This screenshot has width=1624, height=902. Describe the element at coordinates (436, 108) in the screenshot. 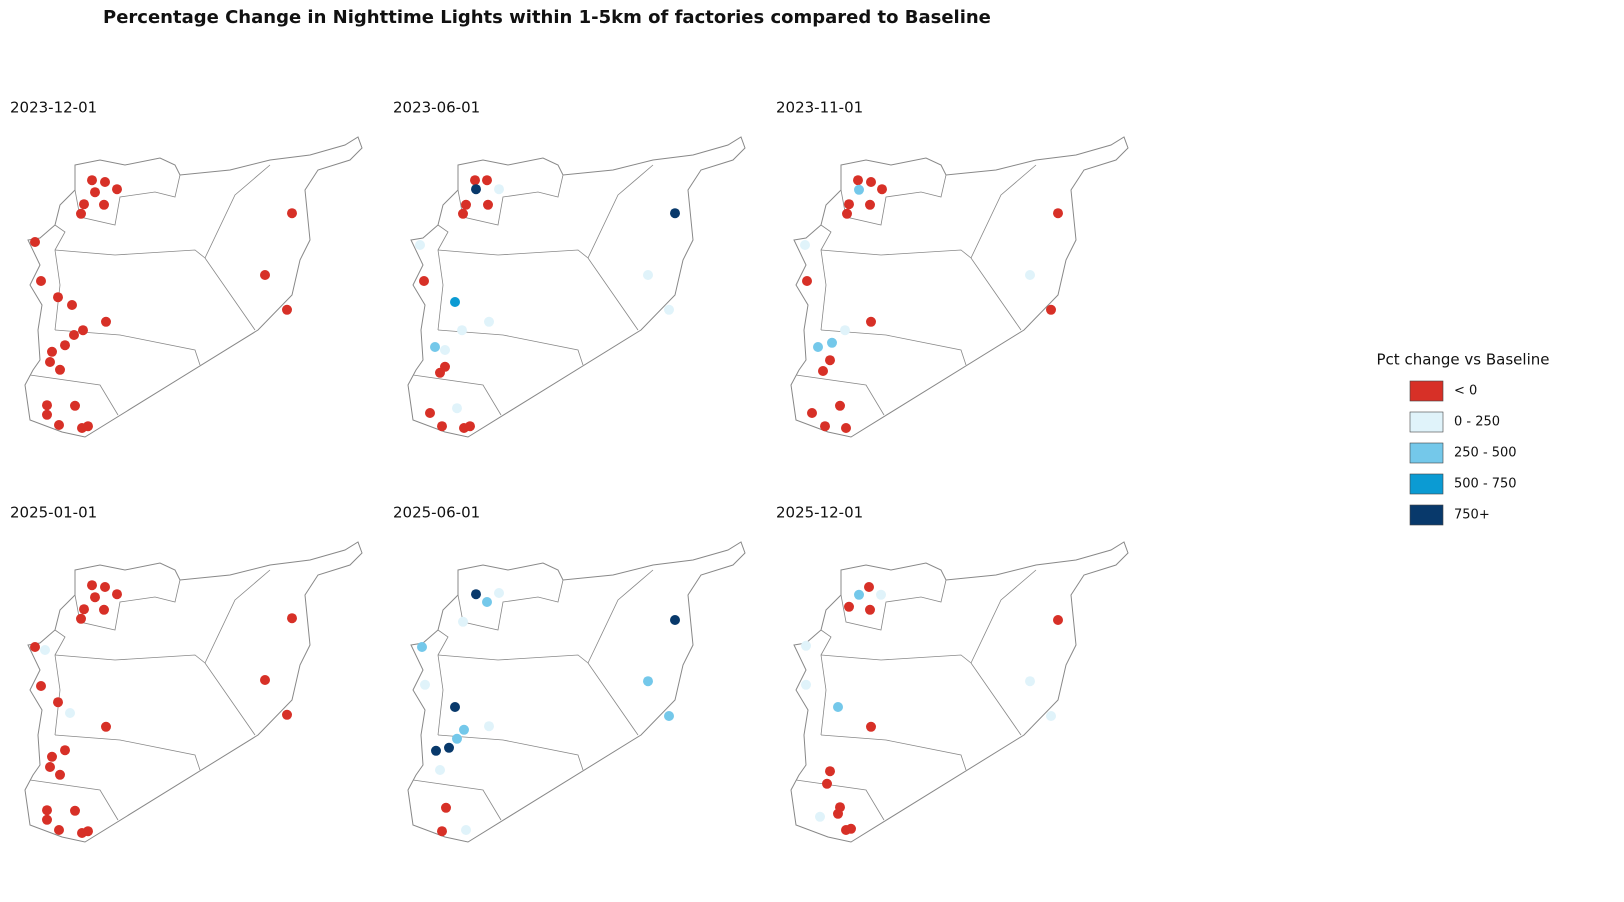

I see `panel-title: 2023-06-01` at that location.